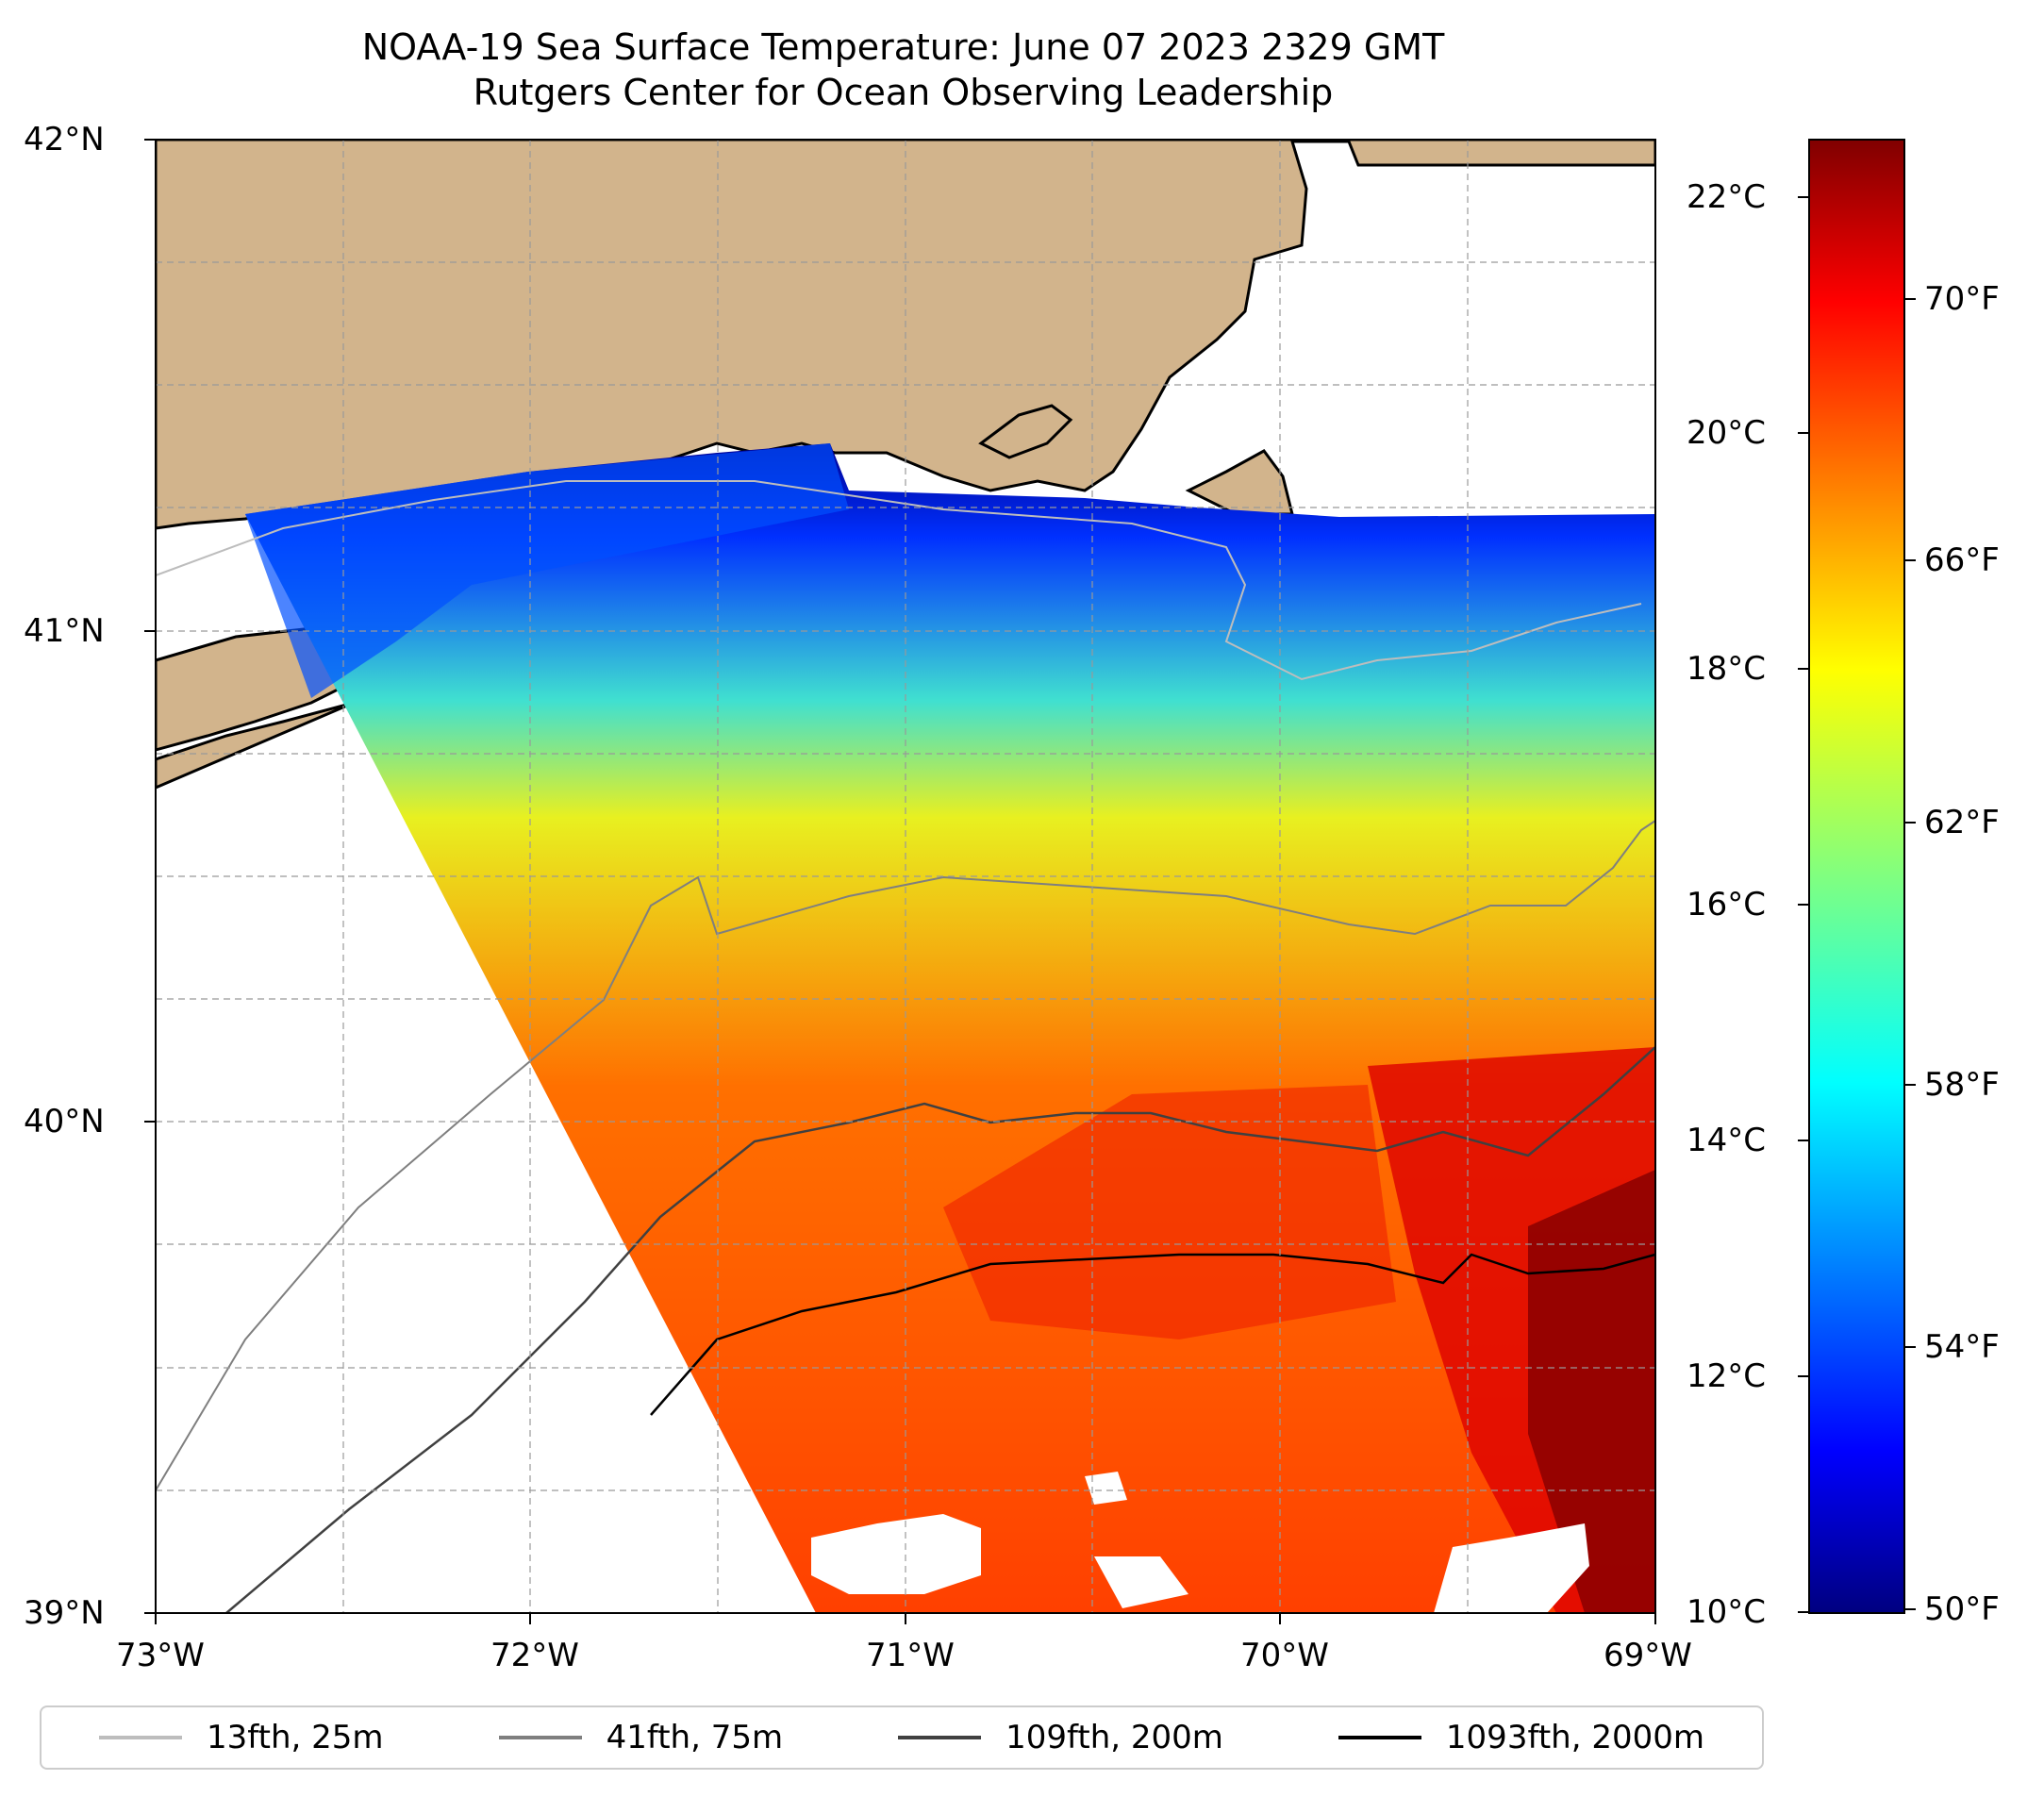  What do you see at coordinates (1727, 904) in the screenshot?
I see `cbar-label-16c: 16°C` at bounding box center [1727, 904].